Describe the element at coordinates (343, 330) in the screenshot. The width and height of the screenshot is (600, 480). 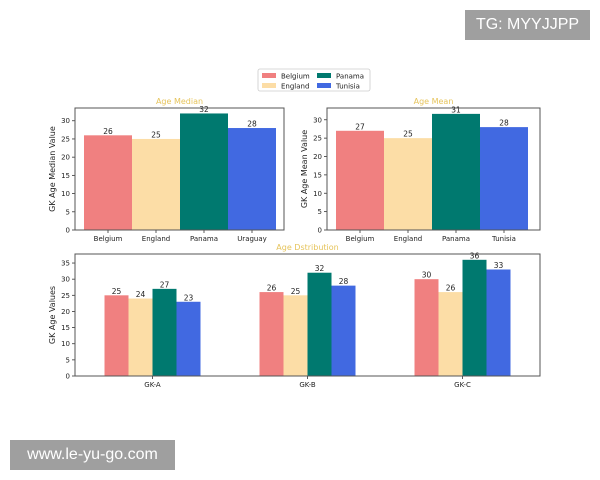
I see `bar-tunisia-gk-b` at that location.